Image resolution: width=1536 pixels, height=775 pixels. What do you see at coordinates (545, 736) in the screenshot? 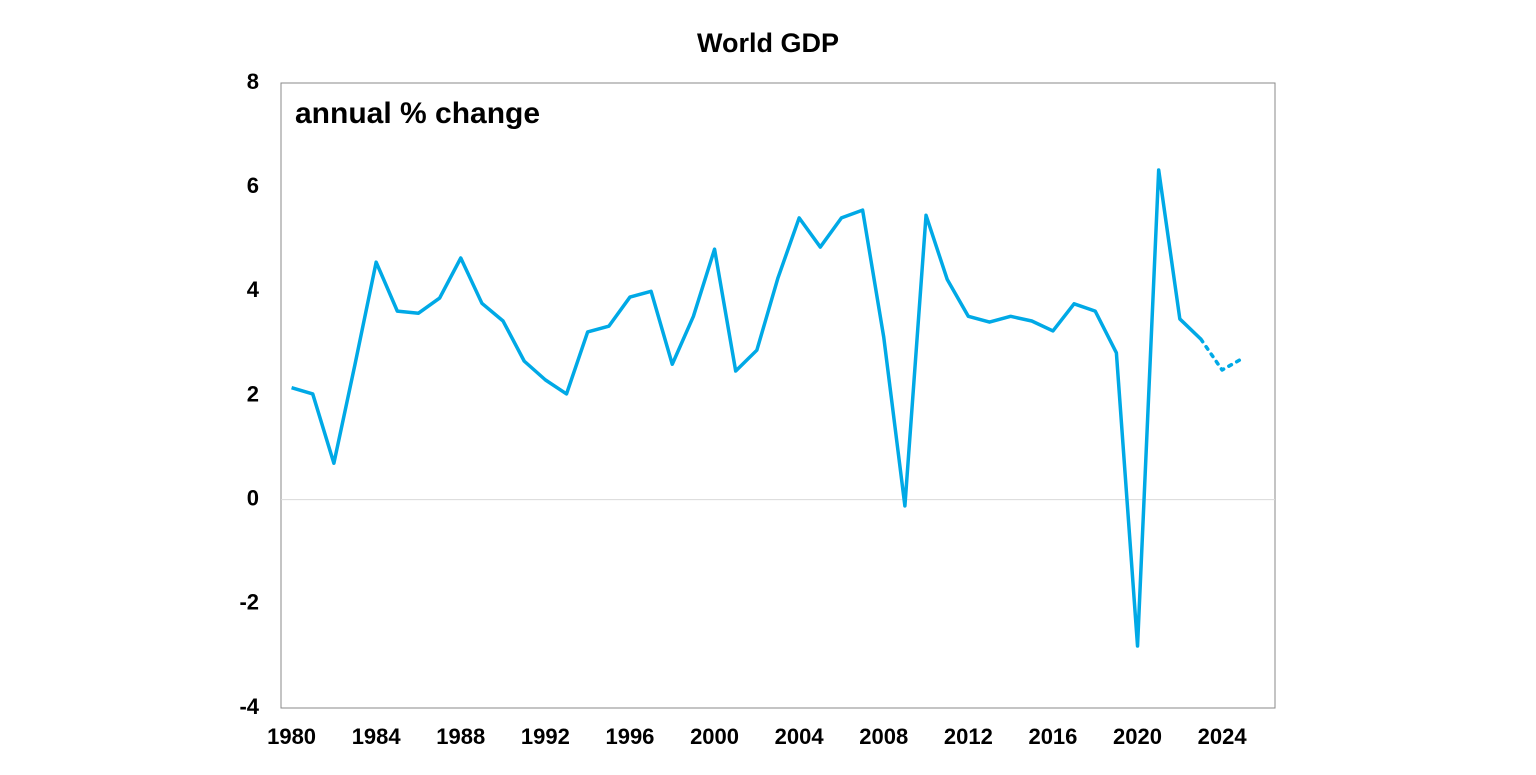
I see `x-tick-label: 1992` at bounding box center [545, 736].